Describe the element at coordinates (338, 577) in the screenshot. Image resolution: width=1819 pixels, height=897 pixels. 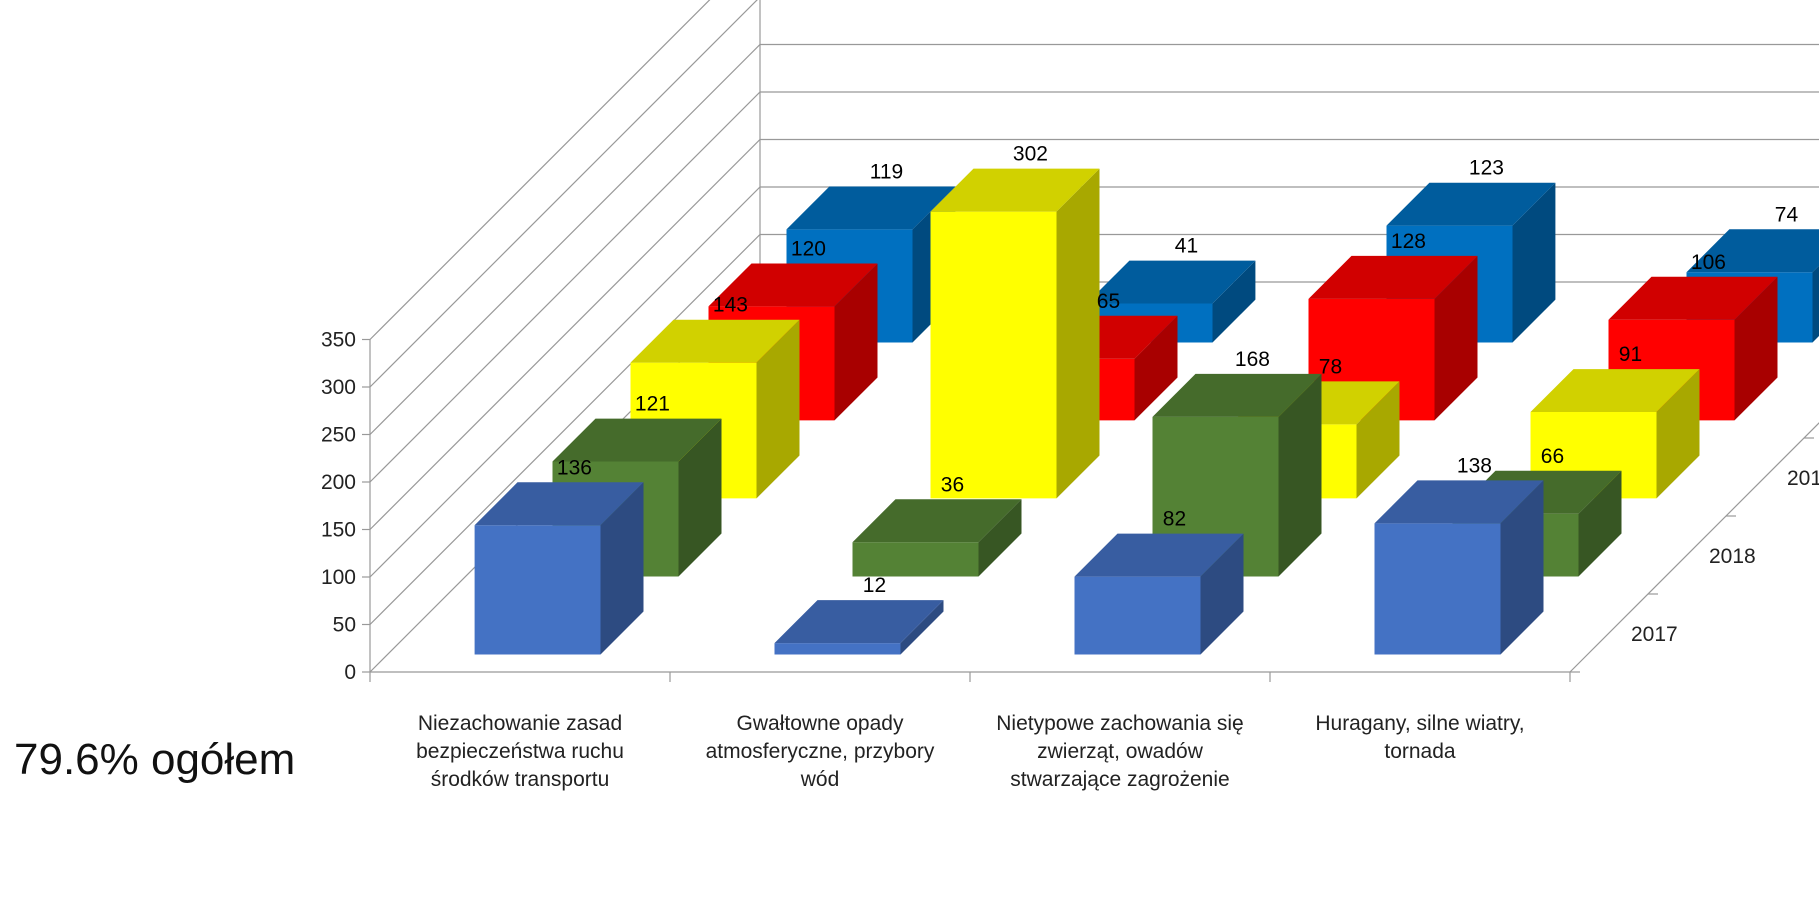
I see `value-tick-label: 100` at that location.